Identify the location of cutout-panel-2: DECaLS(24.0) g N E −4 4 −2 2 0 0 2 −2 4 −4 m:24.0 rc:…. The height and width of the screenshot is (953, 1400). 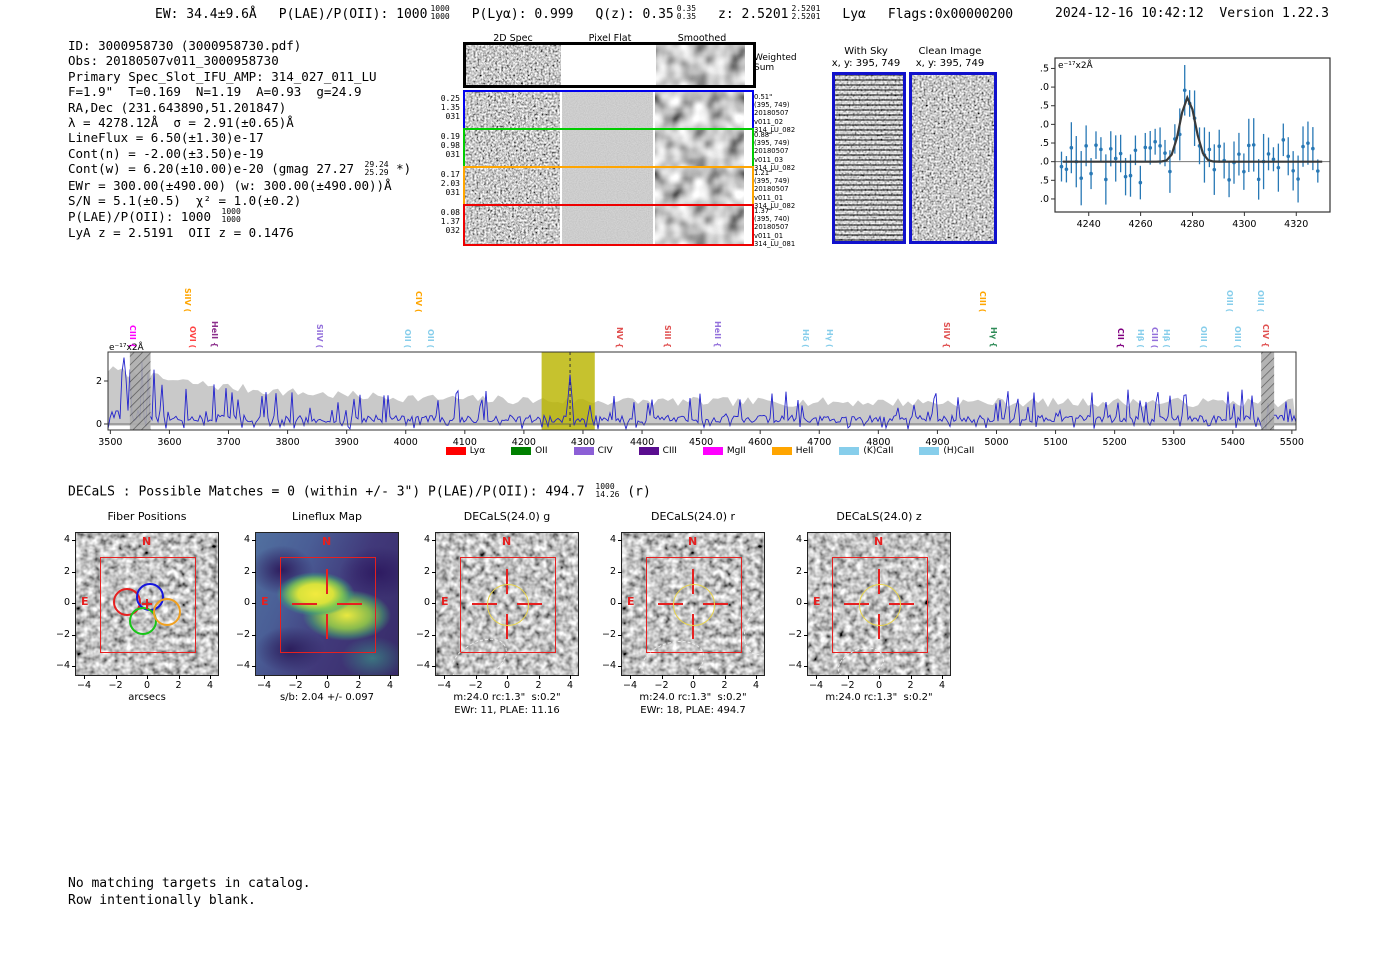
(507, 615).